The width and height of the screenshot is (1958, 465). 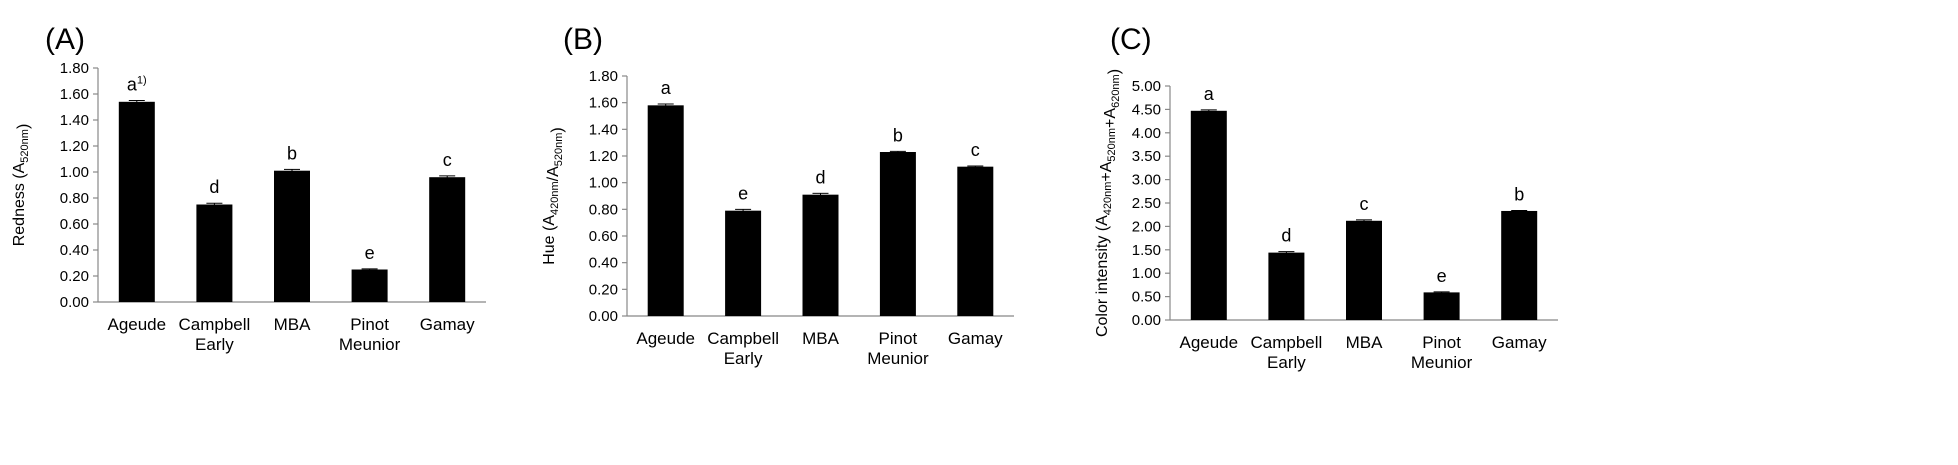 I want to click on y-tick-label: 0.50, so click(x=1146, y=297).